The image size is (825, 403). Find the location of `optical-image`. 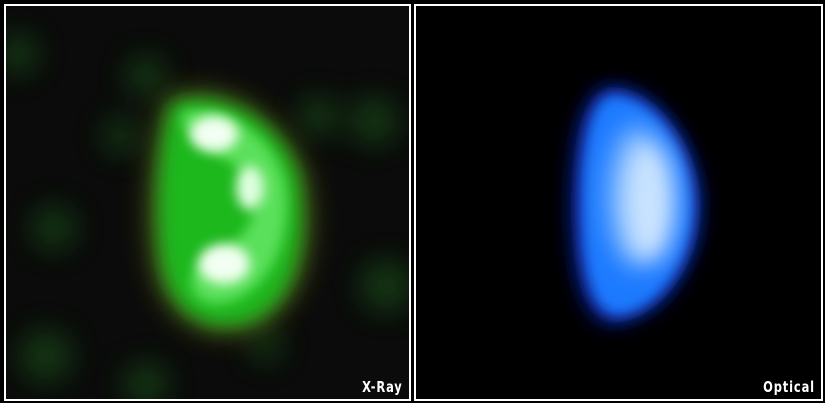

optical-image is located at coordinates (636, 205).